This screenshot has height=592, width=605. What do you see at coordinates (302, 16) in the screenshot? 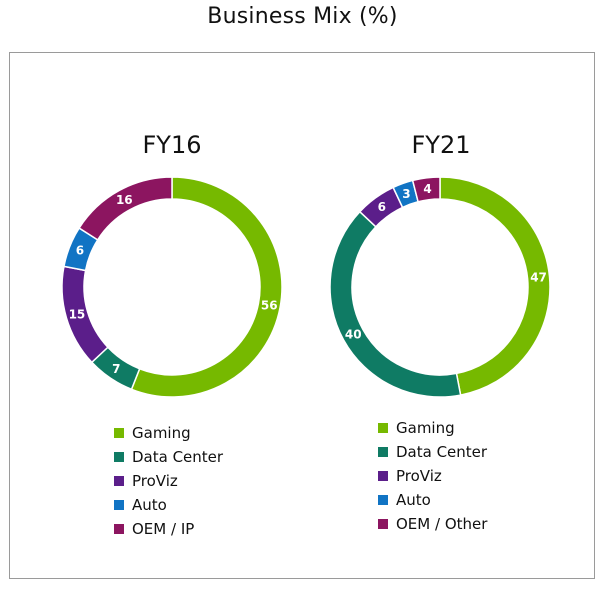
I see `chart-title: Business Mix (%)` at bounding box center [302, 16].